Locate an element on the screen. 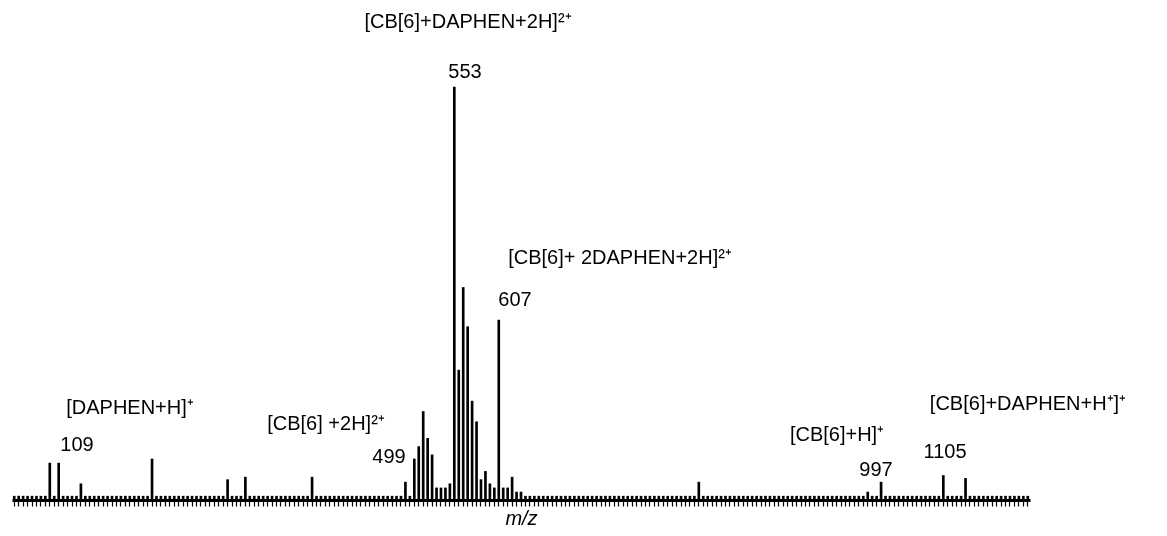 The image size is (1167, 536). text: [CB[6]+DAPHEN+2H]²⁺ is located at coordinates (468, 21).